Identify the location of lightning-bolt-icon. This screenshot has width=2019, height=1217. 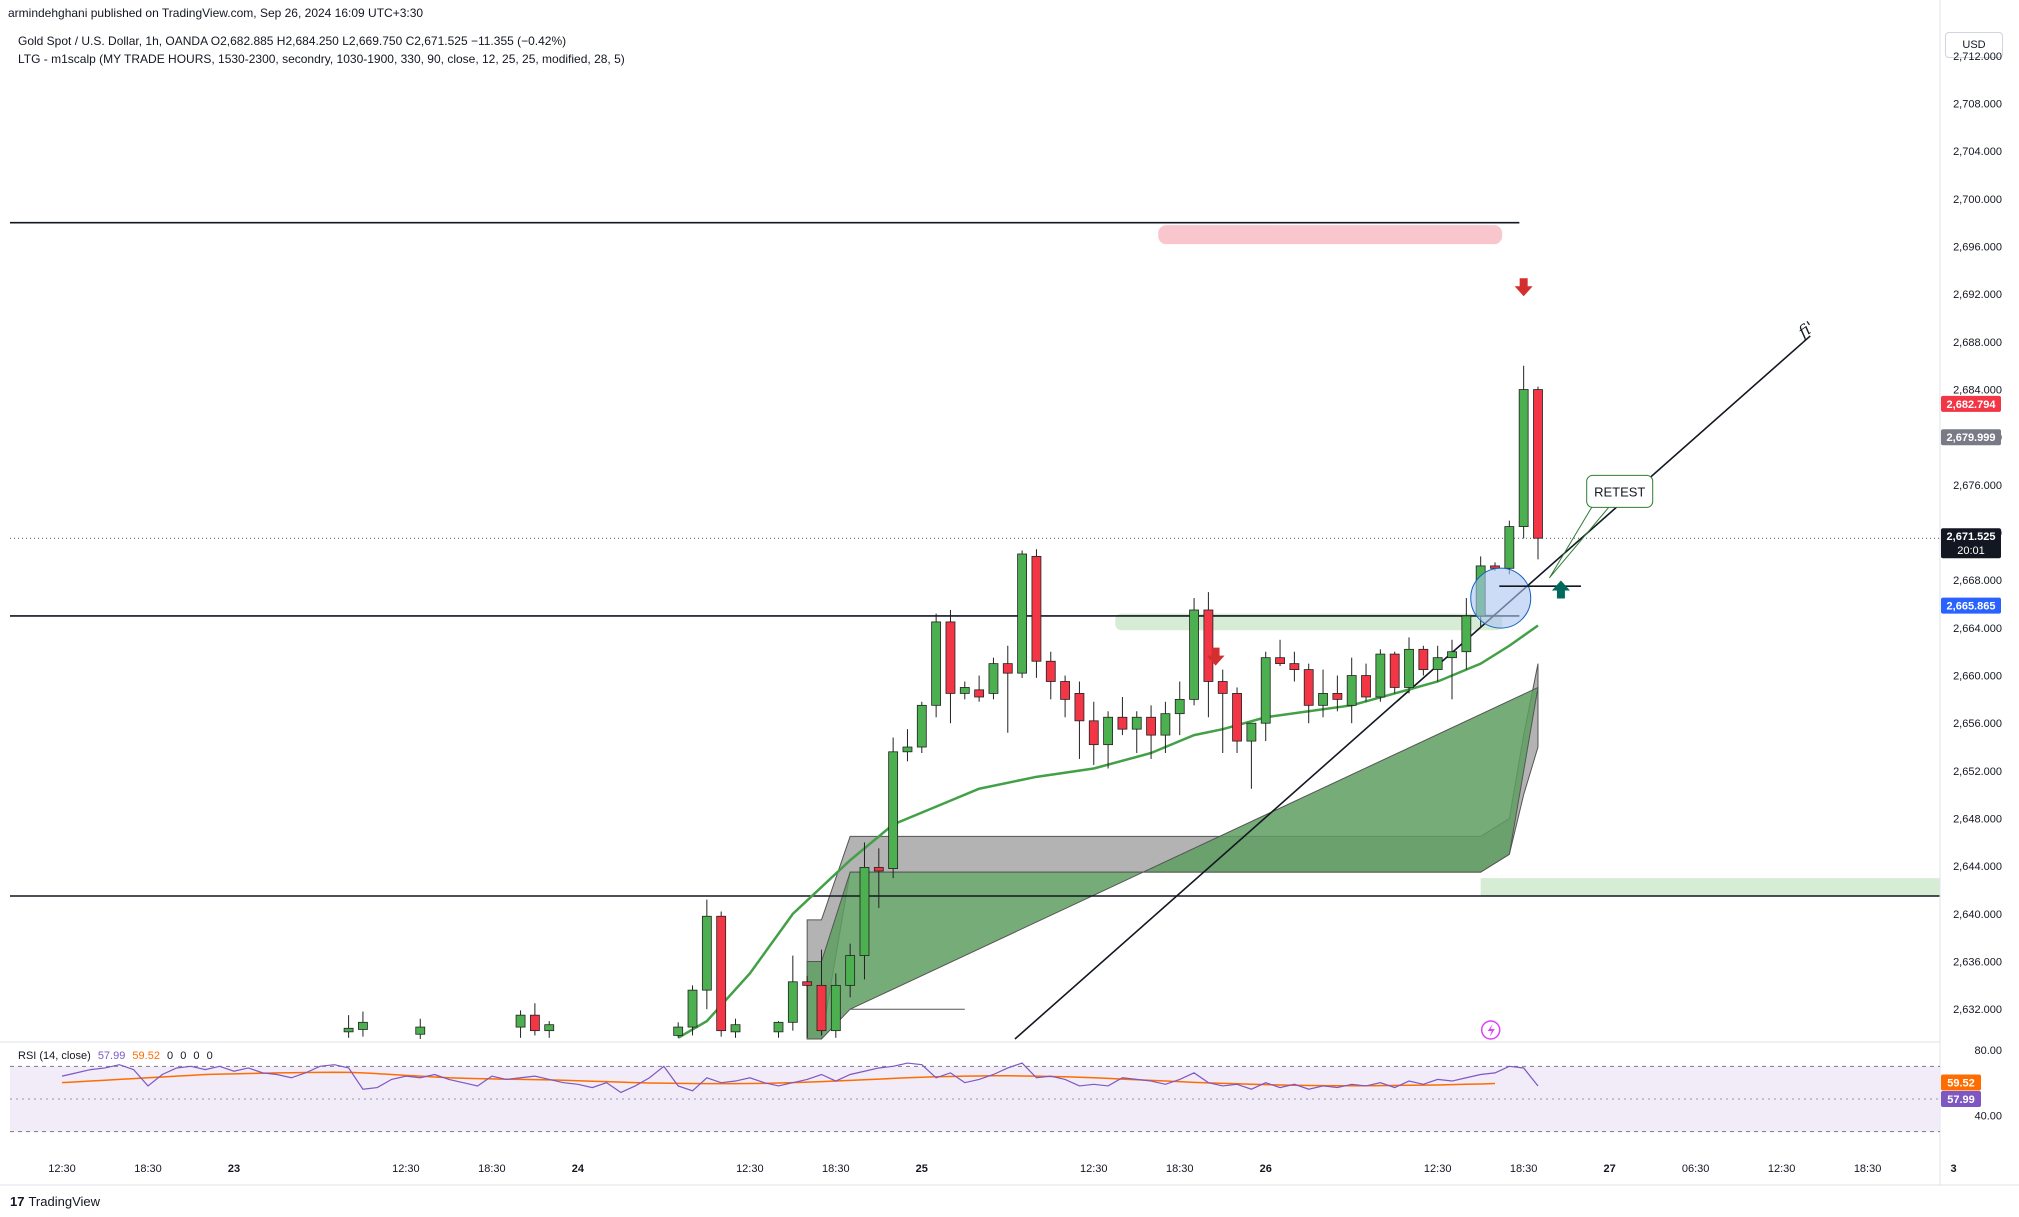
(1491, 1030).